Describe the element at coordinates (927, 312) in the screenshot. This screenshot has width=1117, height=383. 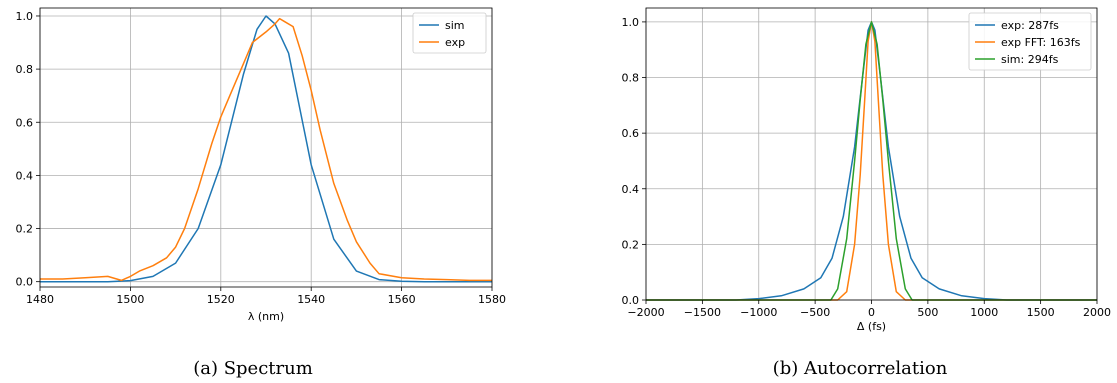
I see `x-tick-label: 500` at that location.